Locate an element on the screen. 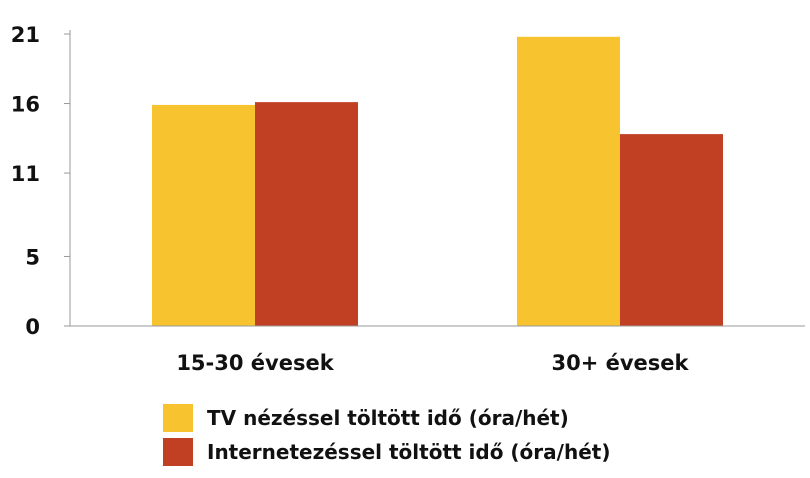  legend-swatch-internet is located at coordinates (178, 452).